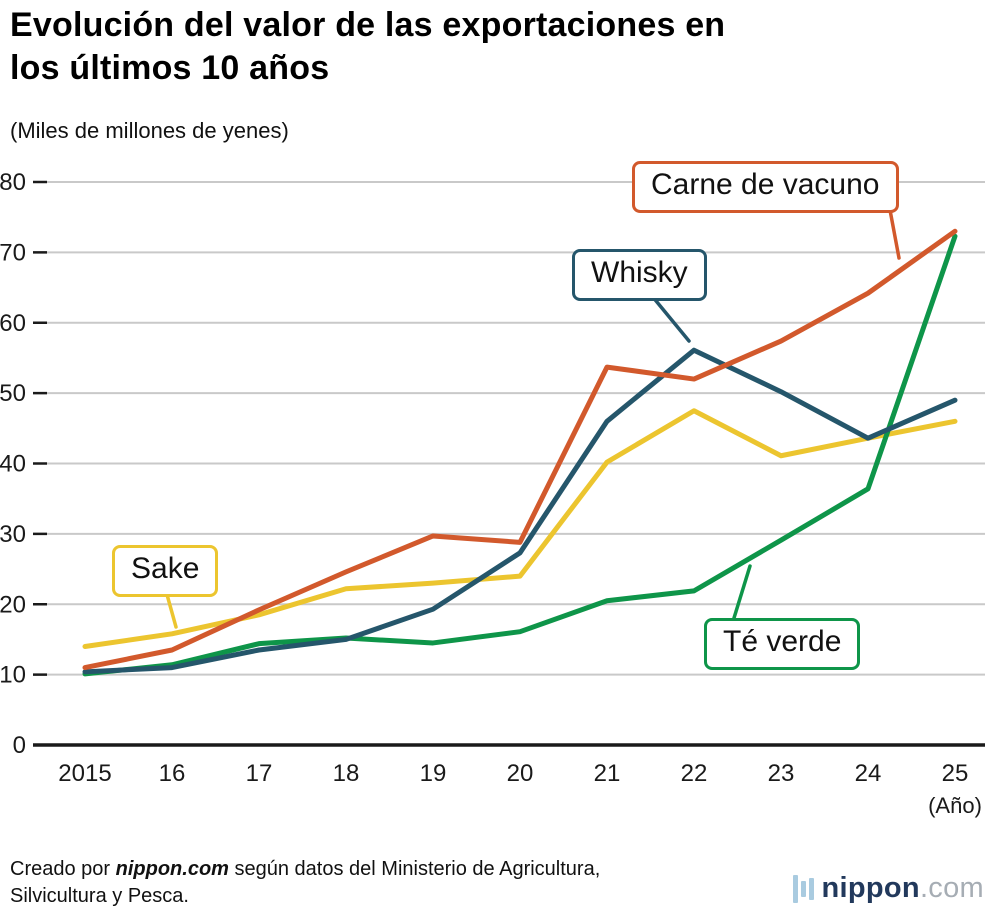 The height and width of the screenshot is (920, 1000). I want to click on callout-te-verde: Té verde, so click(782, 644).